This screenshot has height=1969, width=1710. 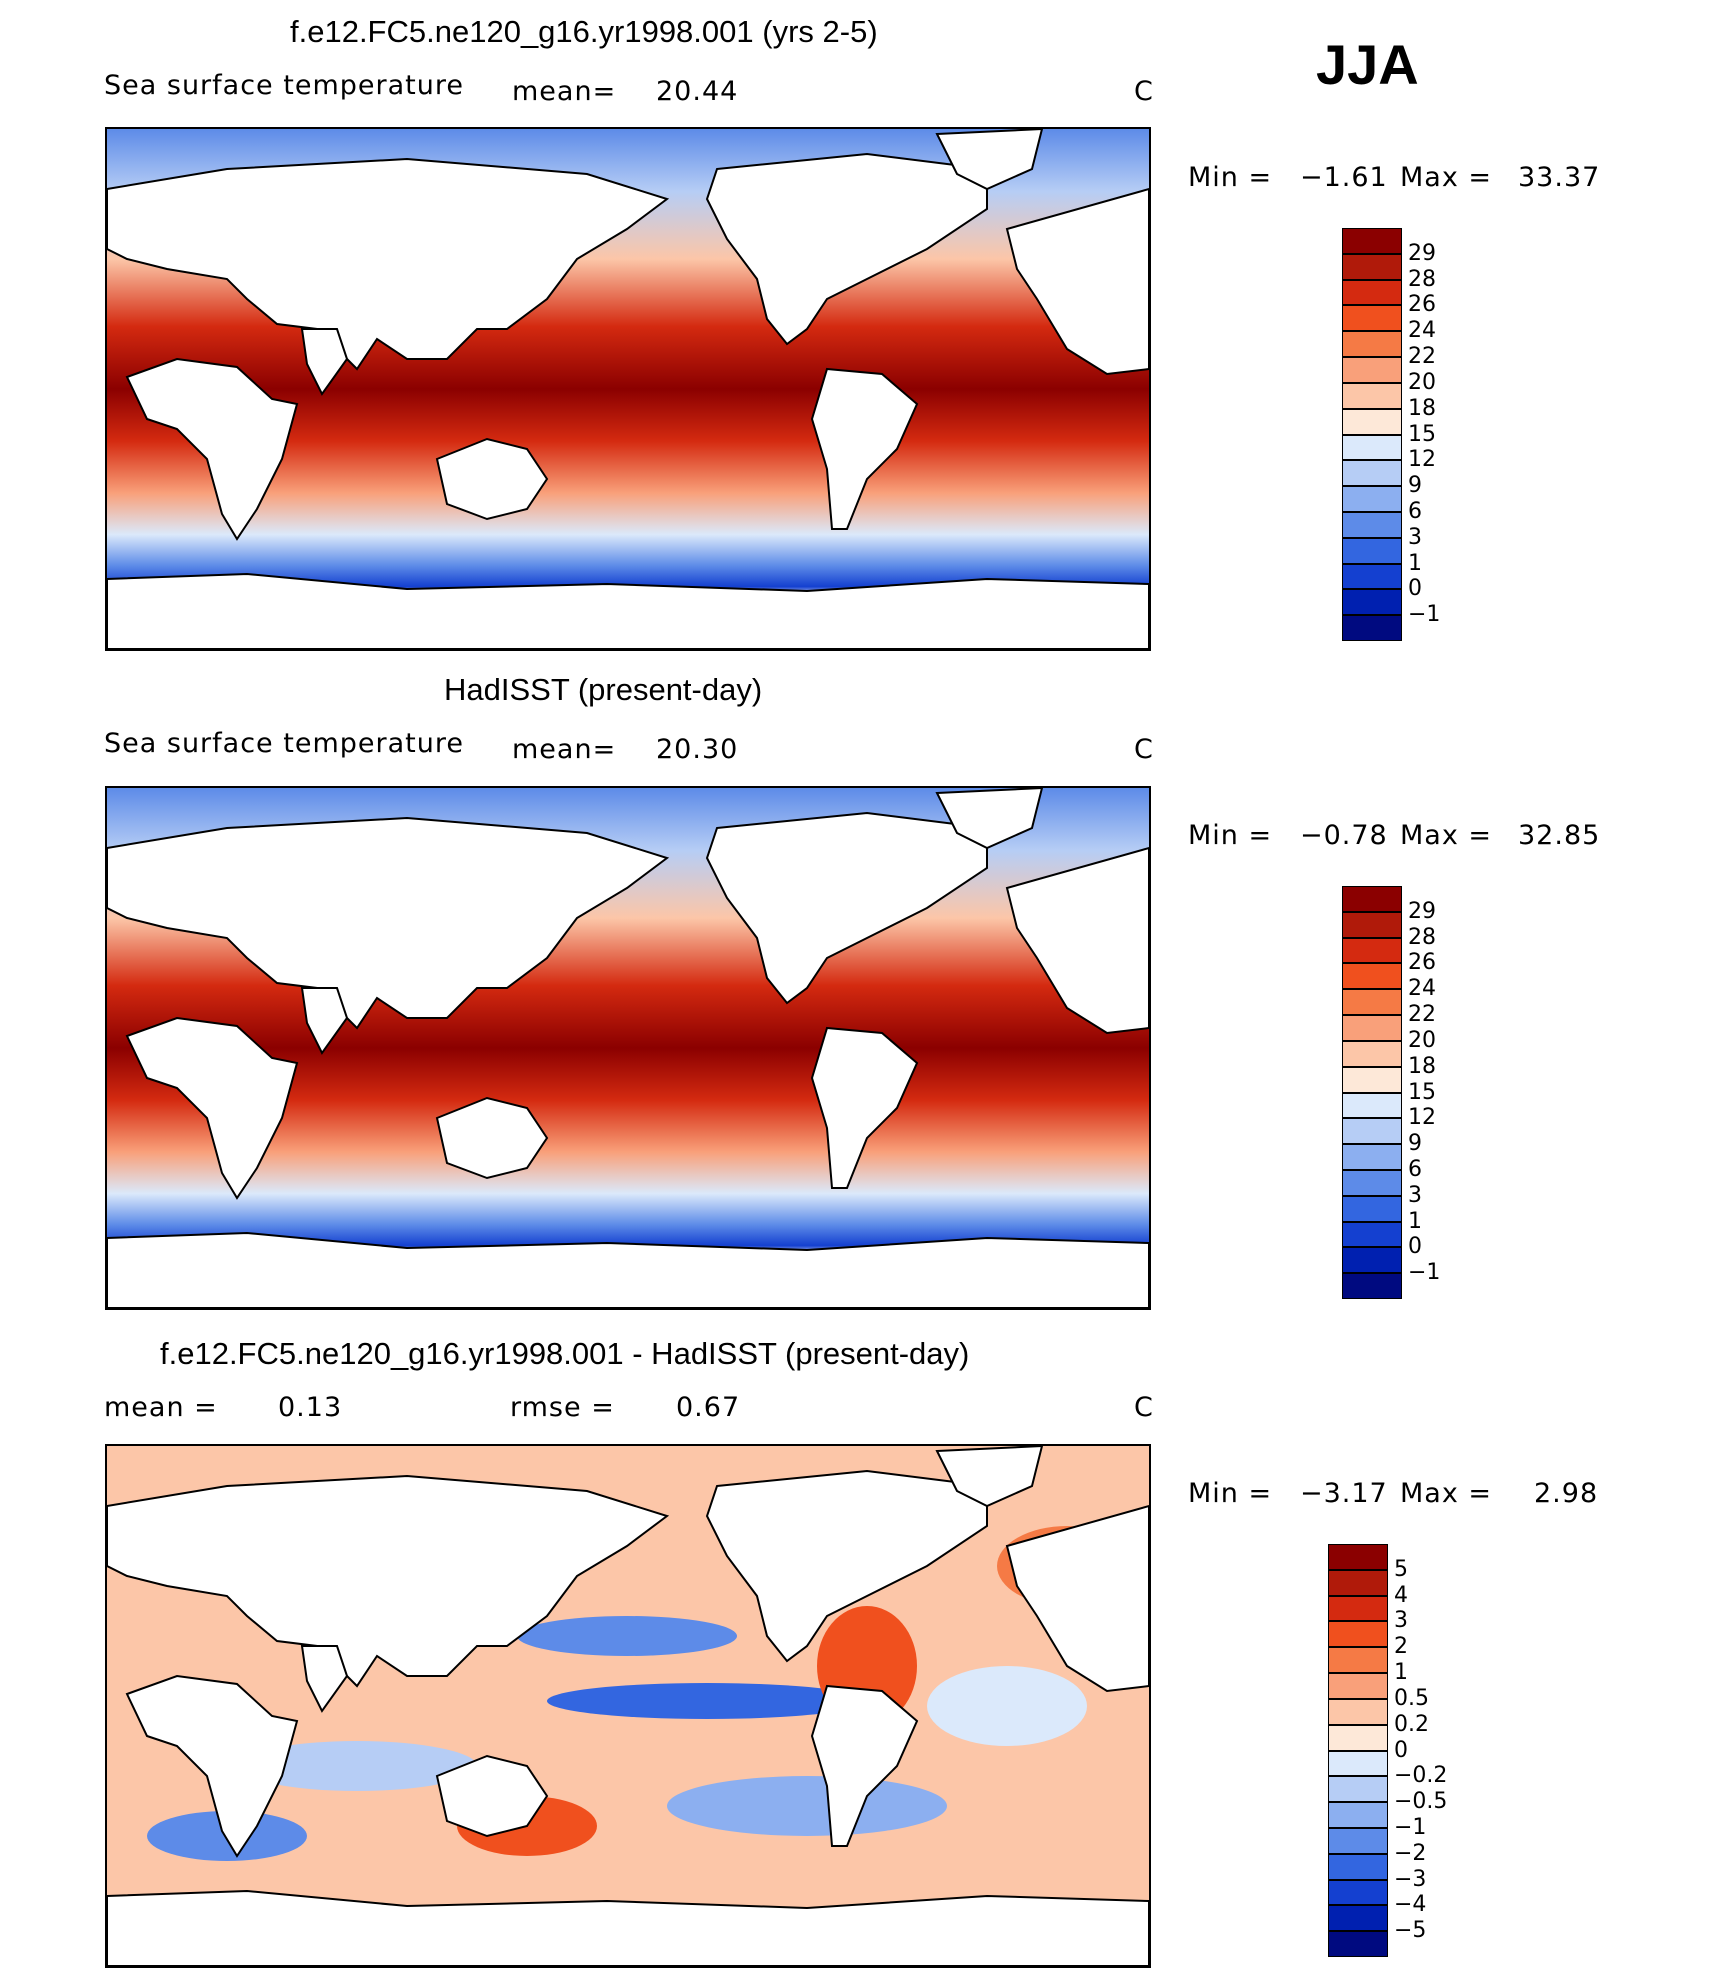 What do you see at coordinates (1422, 382) in the screenshot?
I see `colorbar-tick-label: 20` at bounding box center [1422, 382].